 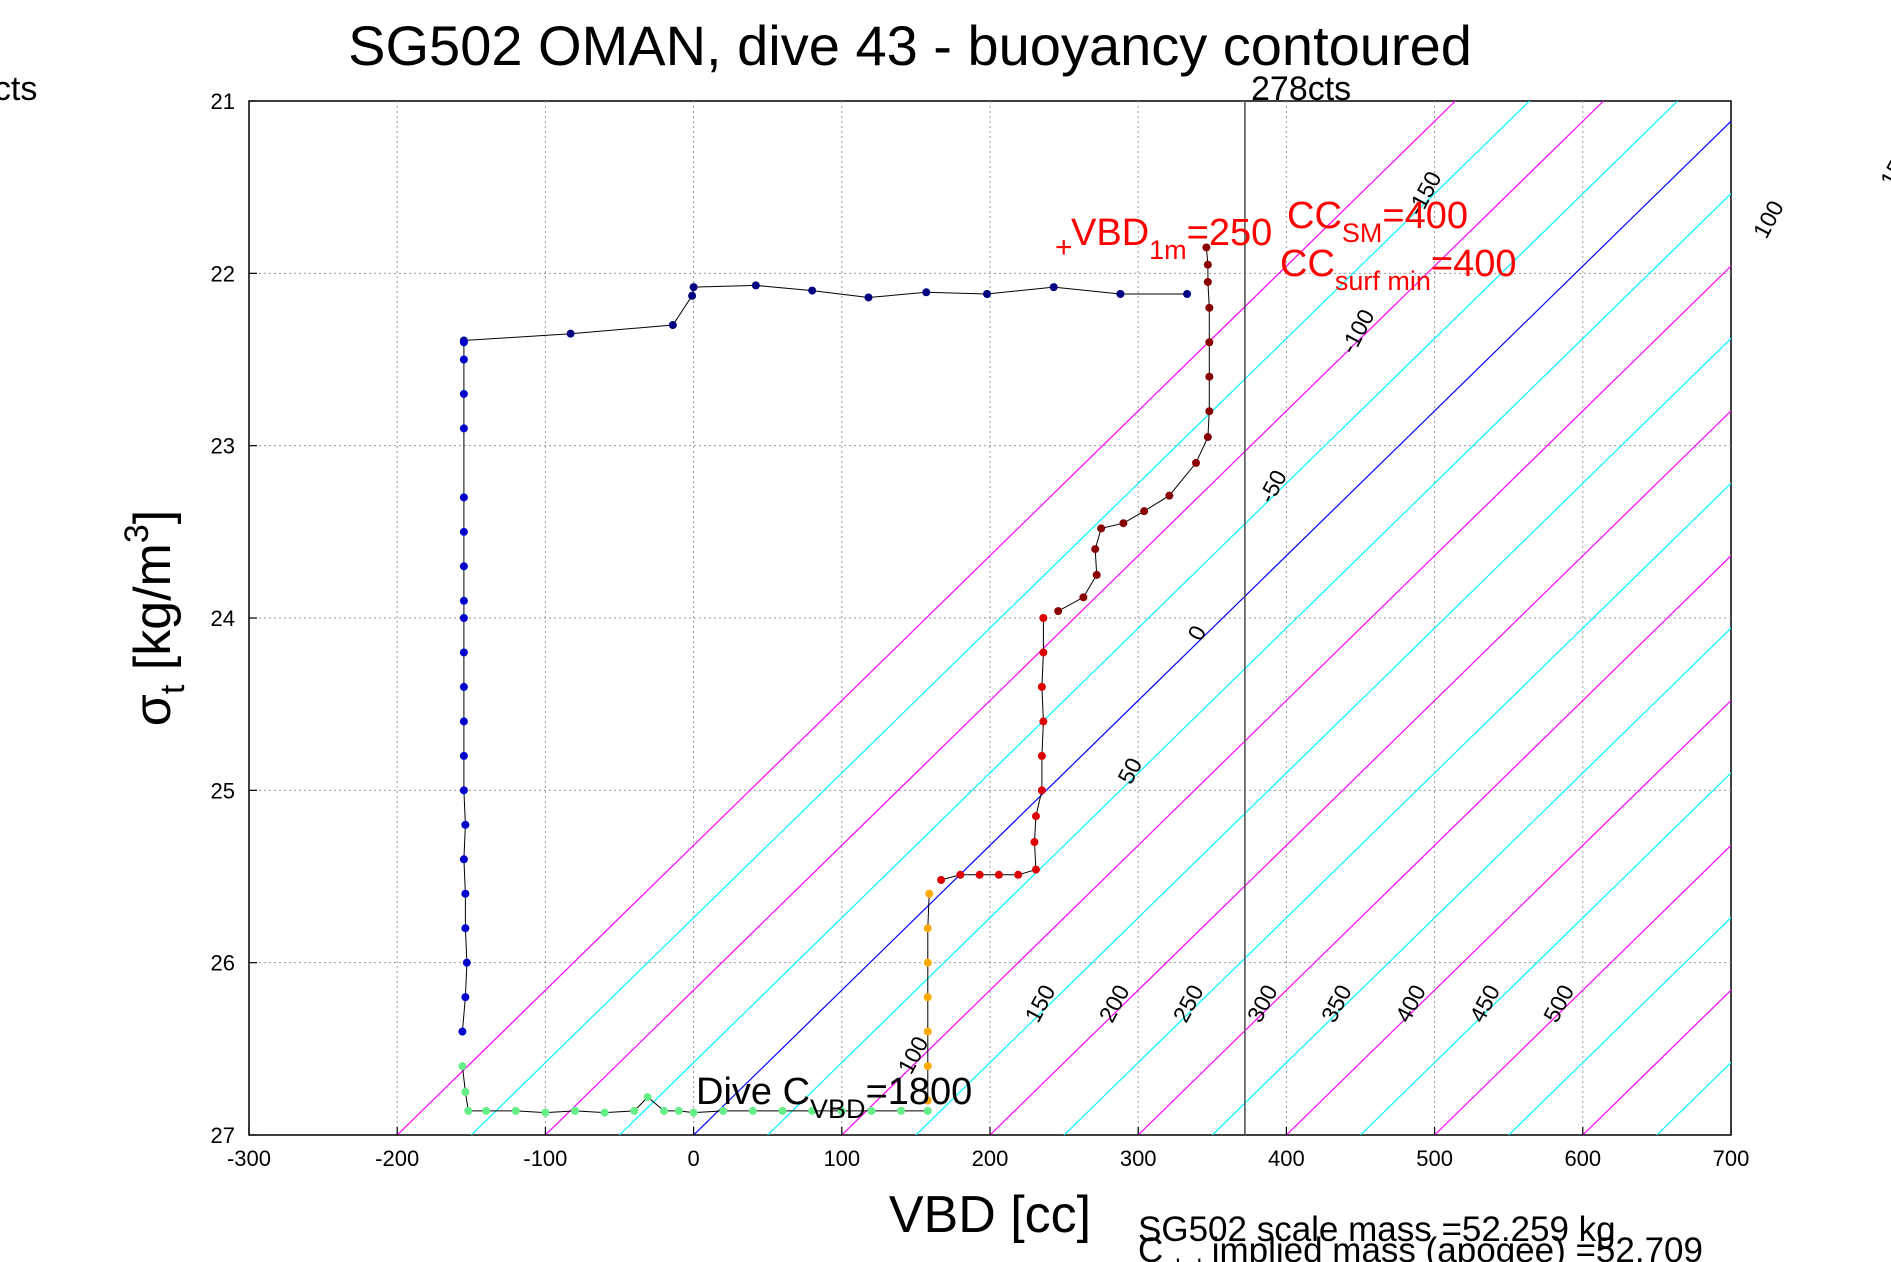 I want to click on y-axis-label: σt [kg/m3], so click(x=155, y=618).